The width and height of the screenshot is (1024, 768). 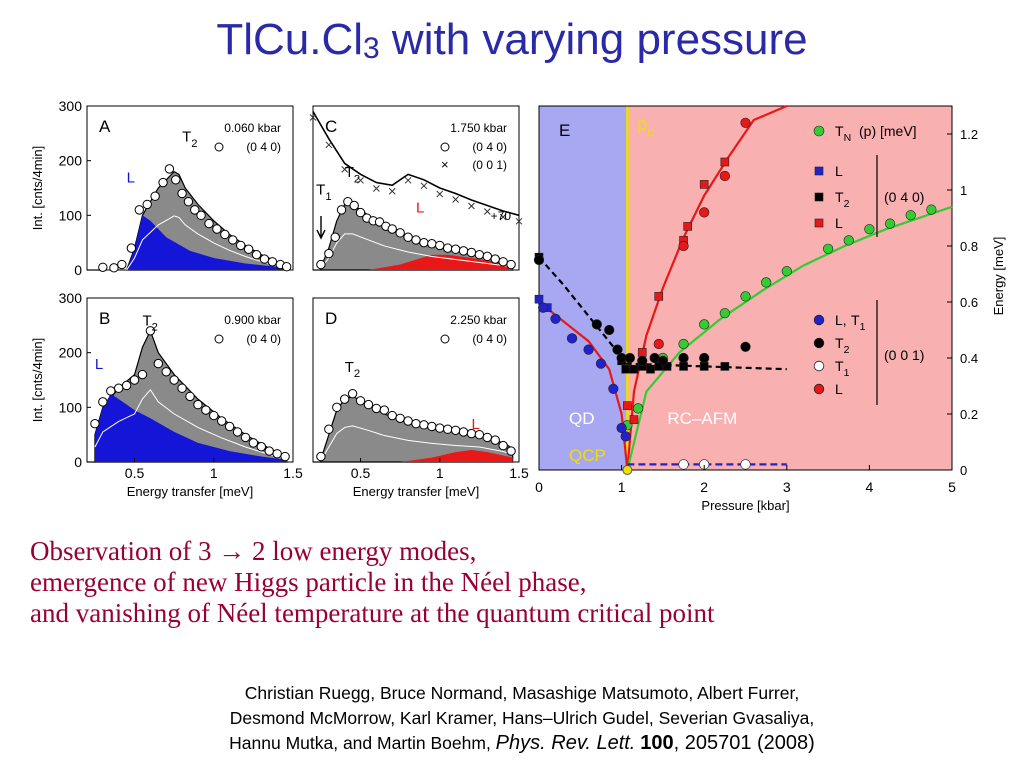 What do you see at coordinates (131, 178) in the screenshot?
I see `panel-a-mode-label-l: L` at bounding box center [131, 178].